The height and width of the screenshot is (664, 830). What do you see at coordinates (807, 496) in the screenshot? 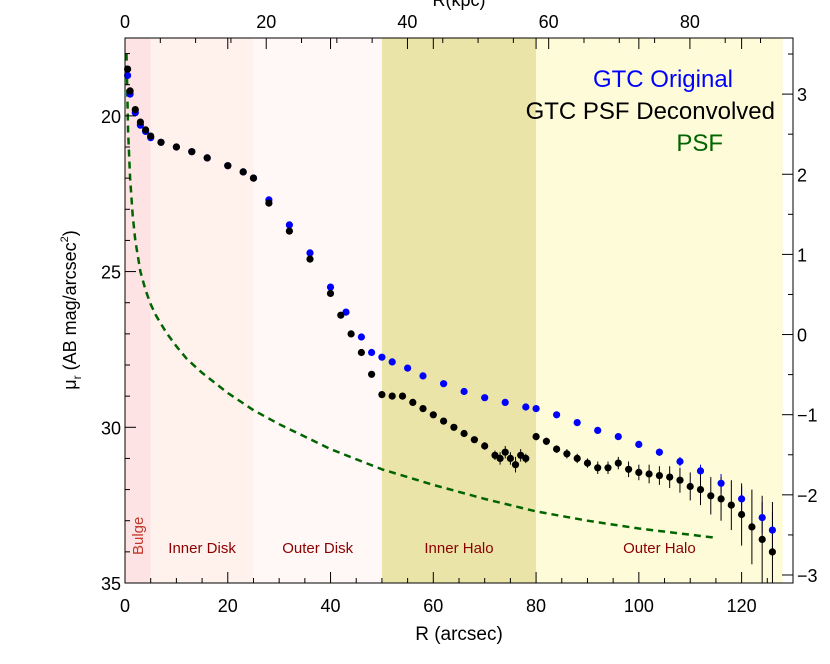
I see `right-tick-label: −2` at bounding box center [807, 496].